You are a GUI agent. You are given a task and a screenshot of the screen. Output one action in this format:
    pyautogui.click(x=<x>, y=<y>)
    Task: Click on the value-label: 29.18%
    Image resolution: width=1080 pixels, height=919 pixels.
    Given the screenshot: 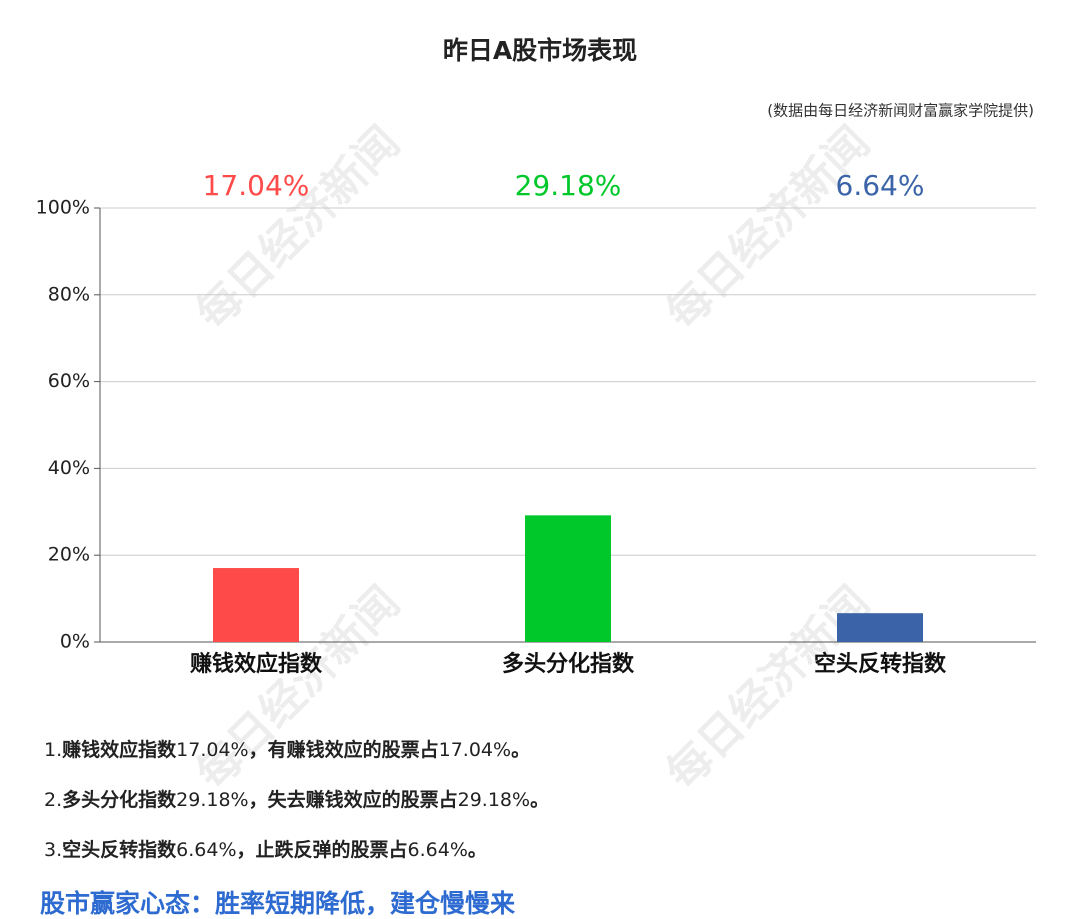 What is the action you would take?
    pyautogui.click(x=568, y=185)
    